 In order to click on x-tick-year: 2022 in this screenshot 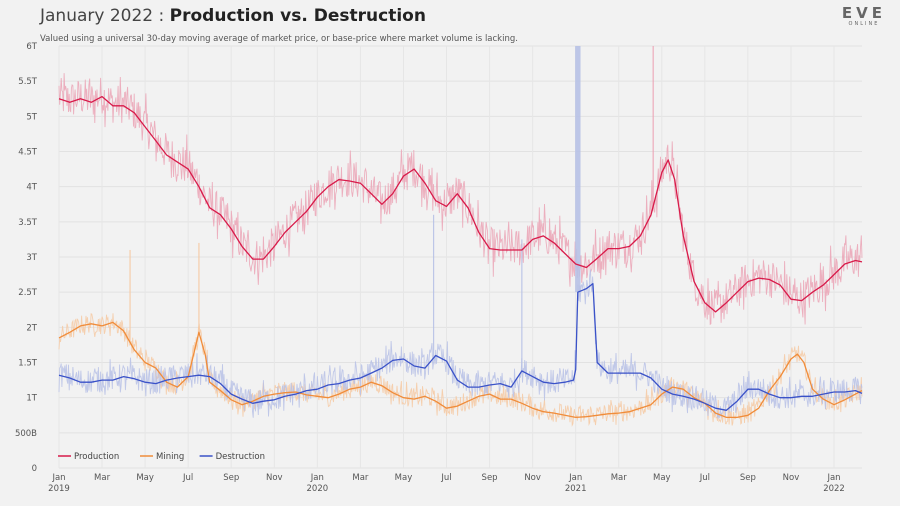, I will do `click(834, 489)`.